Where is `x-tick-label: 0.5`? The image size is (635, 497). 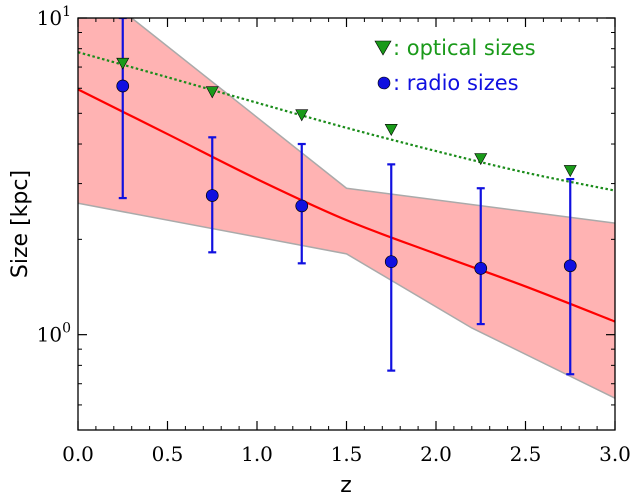
x-tick-label: 0.5 is located at coordinates (168, 454).